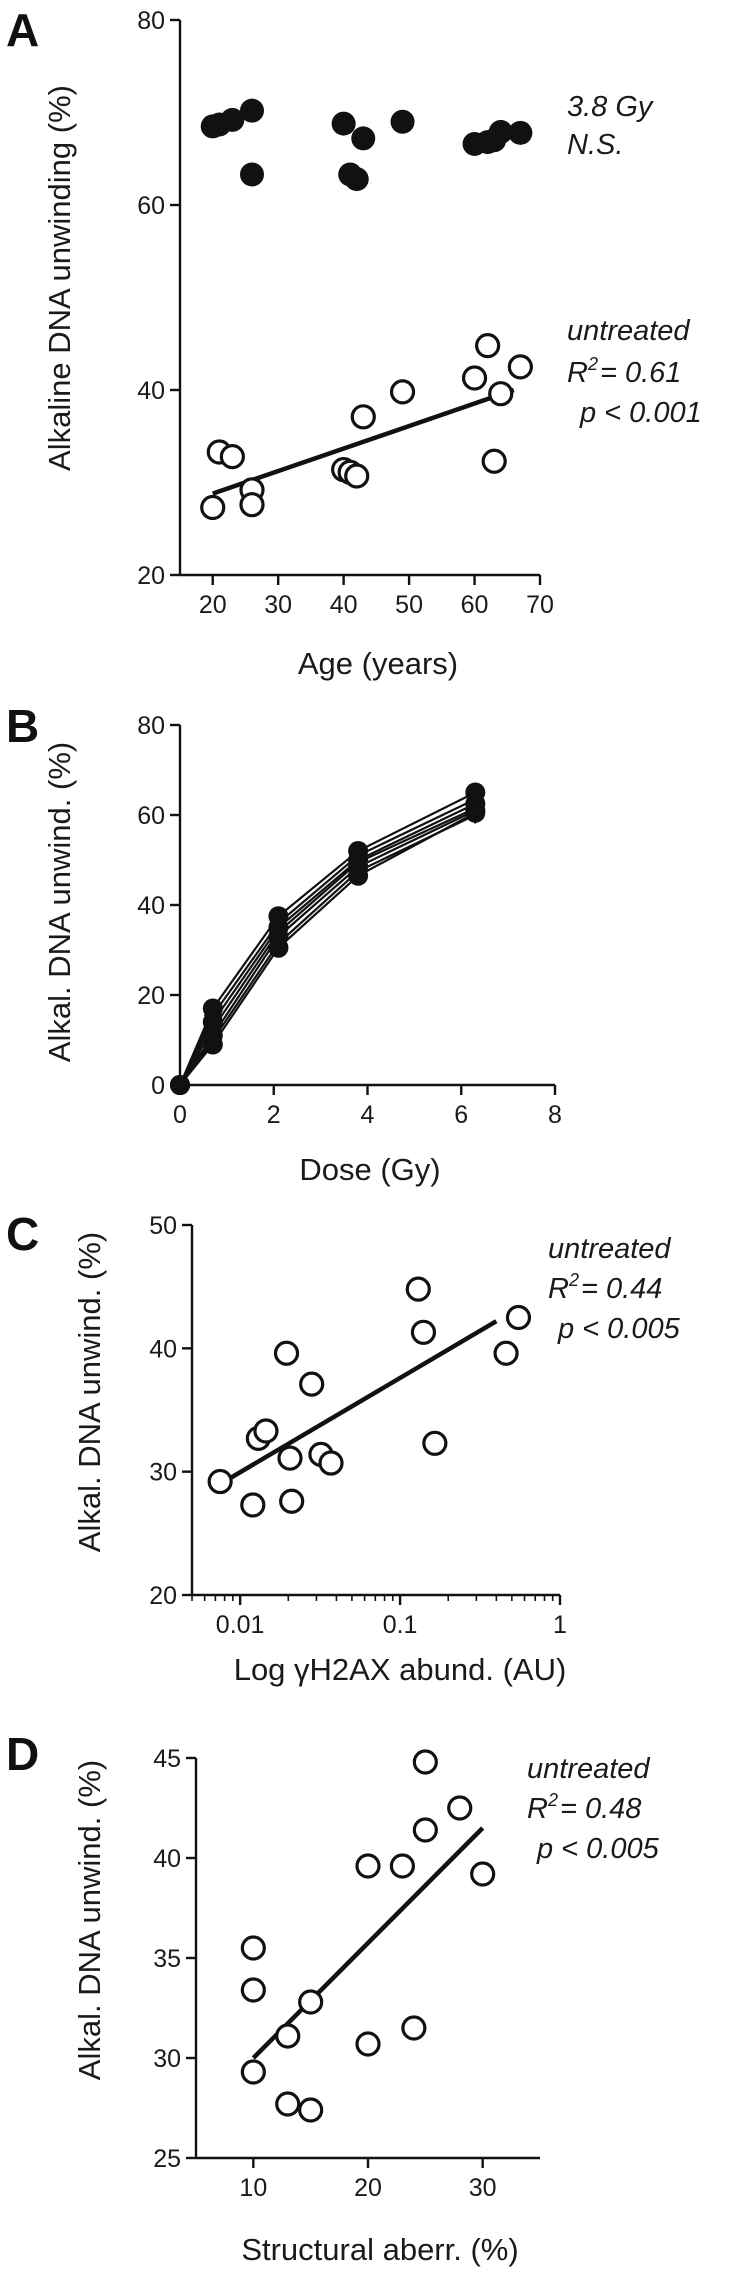 This screenshot has height=2270, width=730. Describe the element at coordinates (163, 1596) in the screenshot. I see `panel-c-y-tick-label: 20` at that location.